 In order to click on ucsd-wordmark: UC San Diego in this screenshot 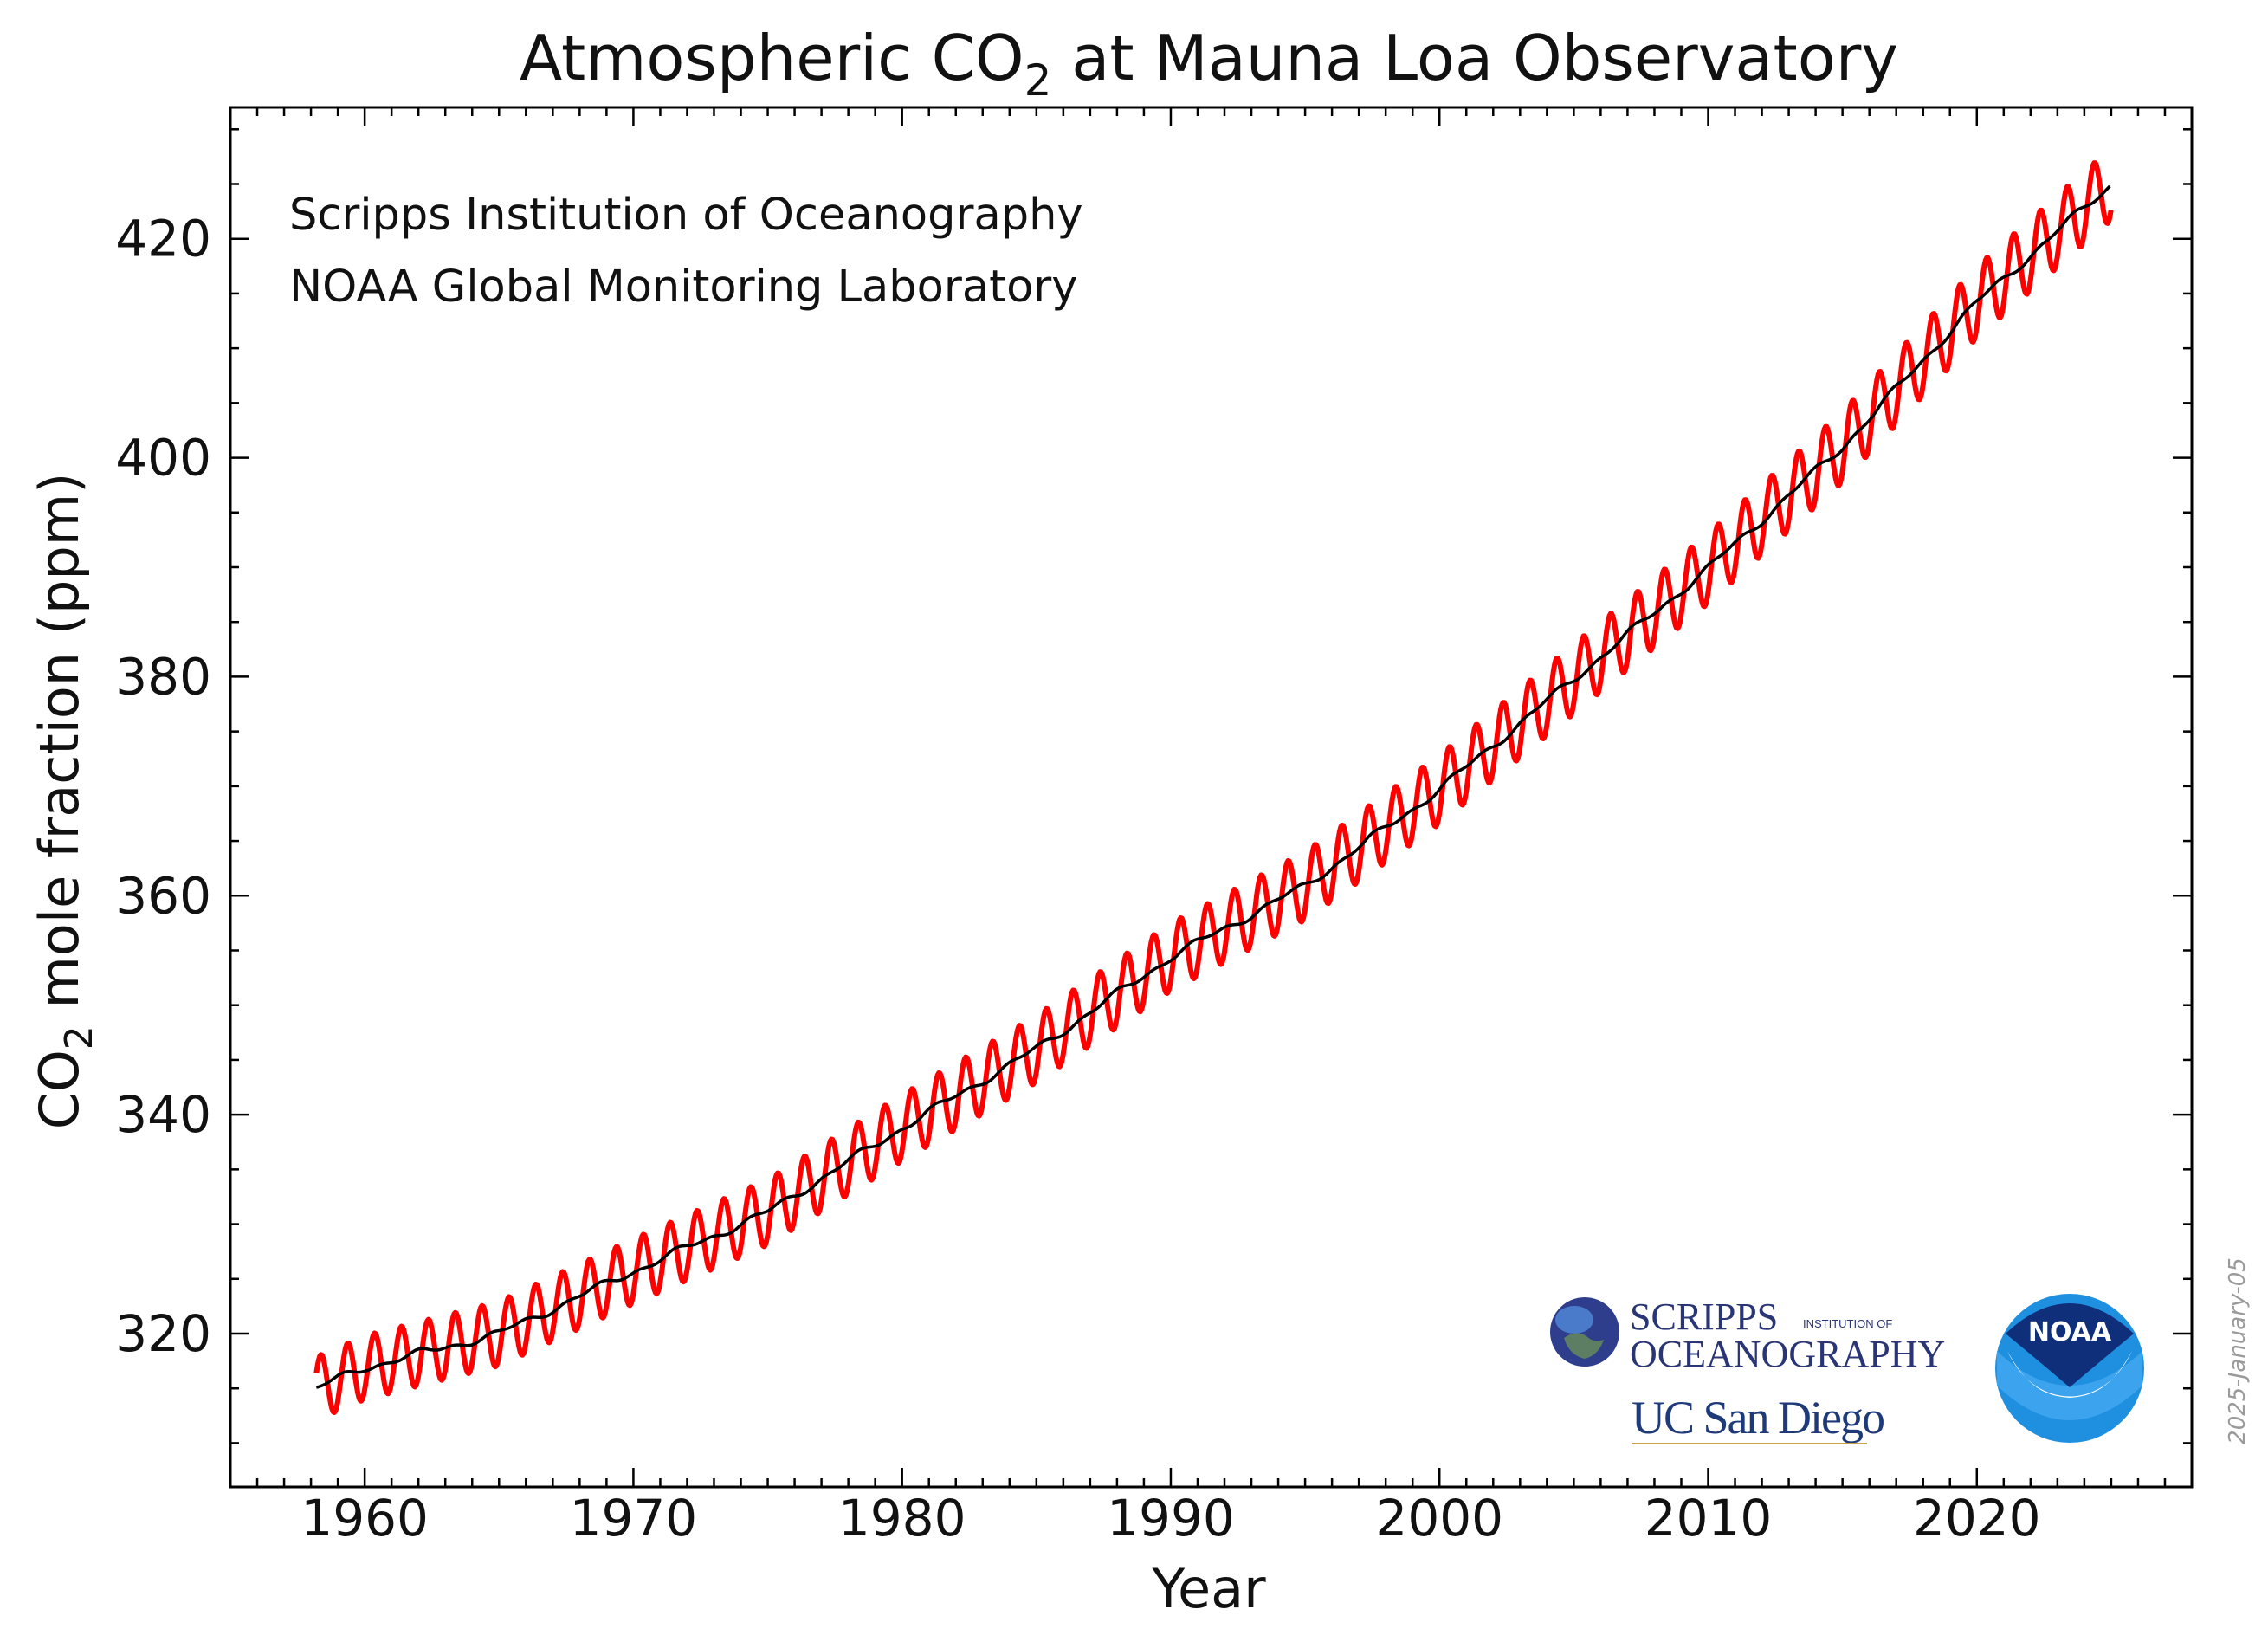, I will do `click(1758, 1418)`.